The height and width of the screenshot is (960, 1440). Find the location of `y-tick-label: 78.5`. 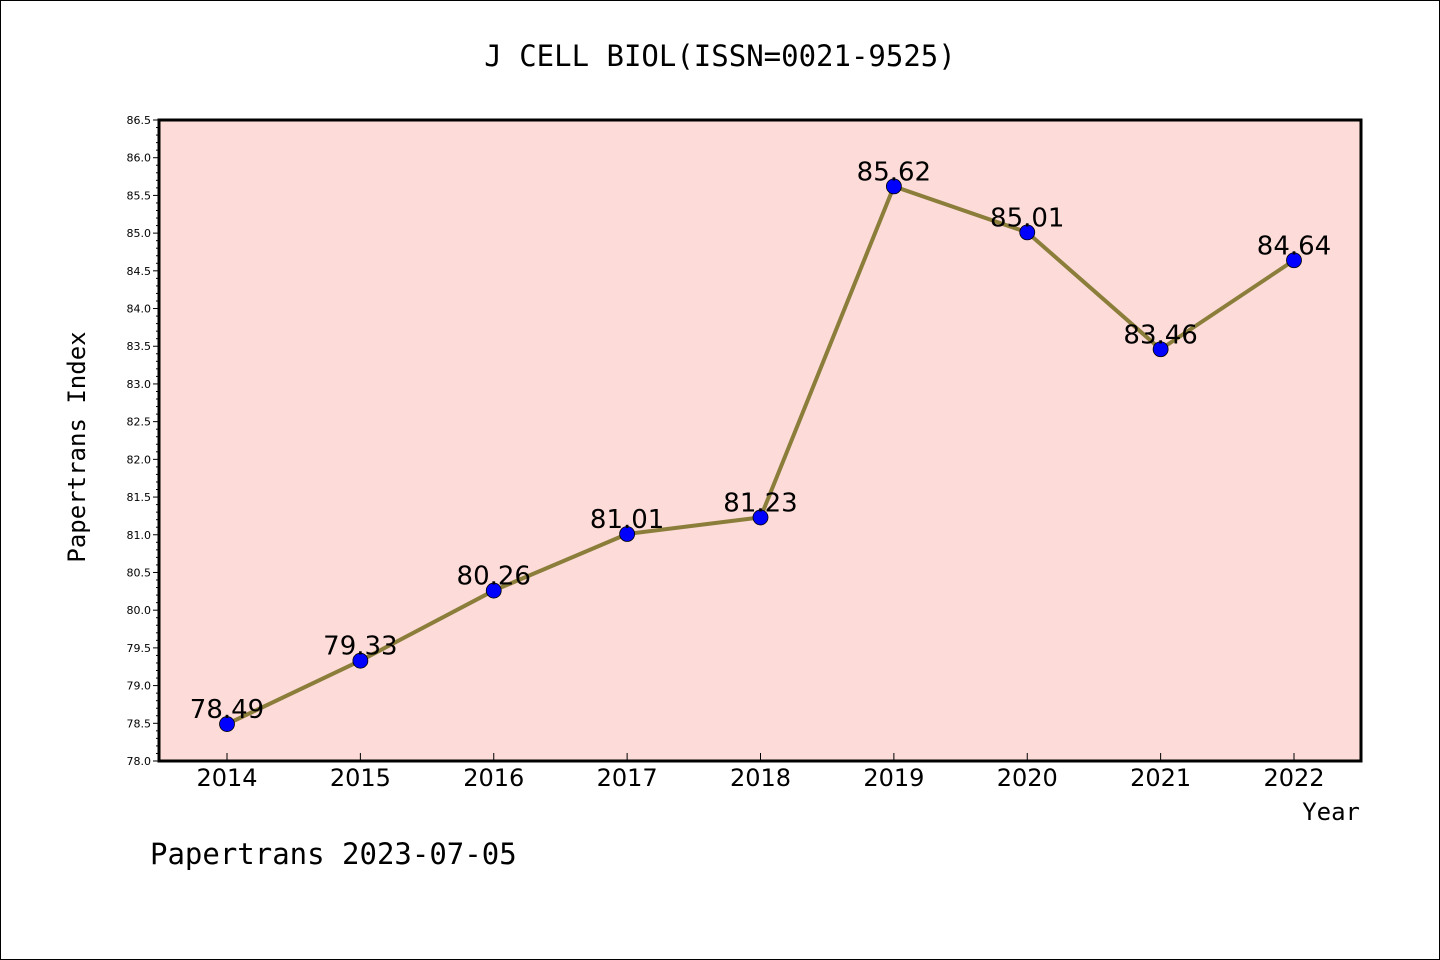

y-tick-label: 78.5 is located at coordinates (139, 723).